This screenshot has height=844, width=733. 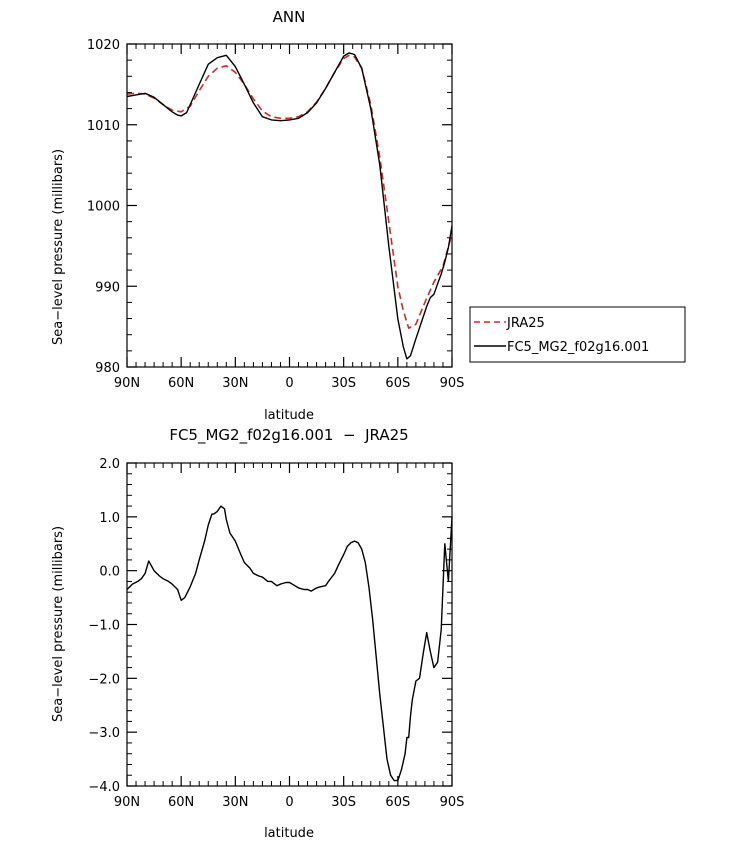 What do you see at coordinates (109, 572) in the screenshot?
I see `bottom-y-tick-label: 0.0` at bounding box center [109, 572].